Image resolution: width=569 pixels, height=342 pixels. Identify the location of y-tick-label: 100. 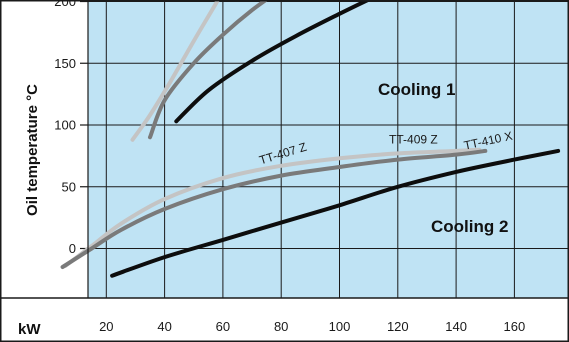
(65, 125).